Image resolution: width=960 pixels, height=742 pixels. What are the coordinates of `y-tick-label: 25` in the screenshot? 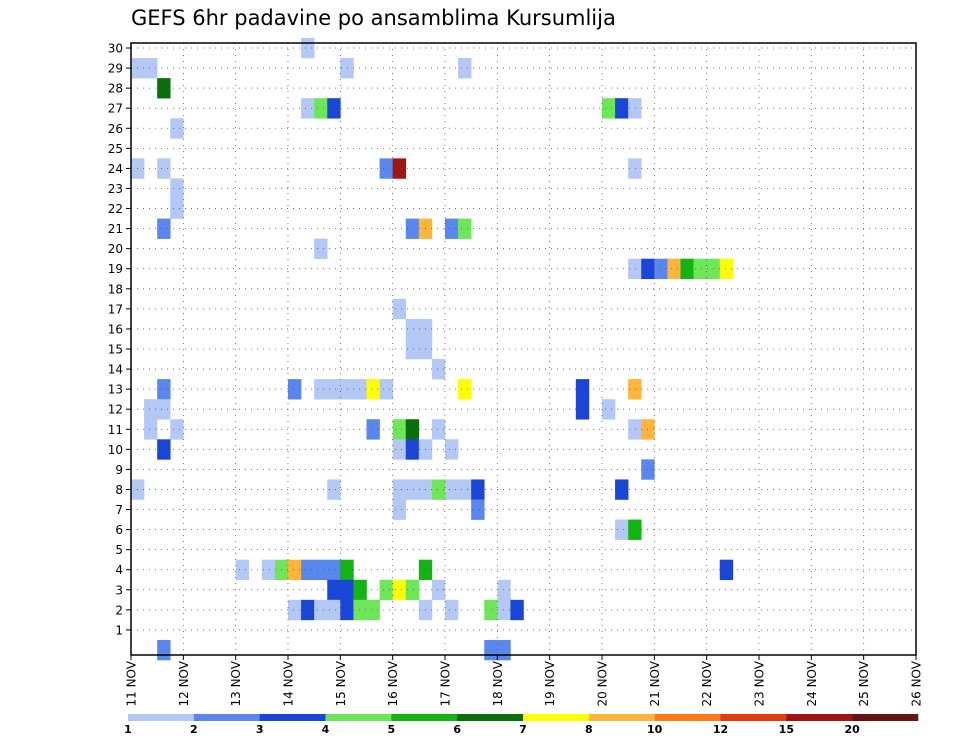 It's located at (115, 149).